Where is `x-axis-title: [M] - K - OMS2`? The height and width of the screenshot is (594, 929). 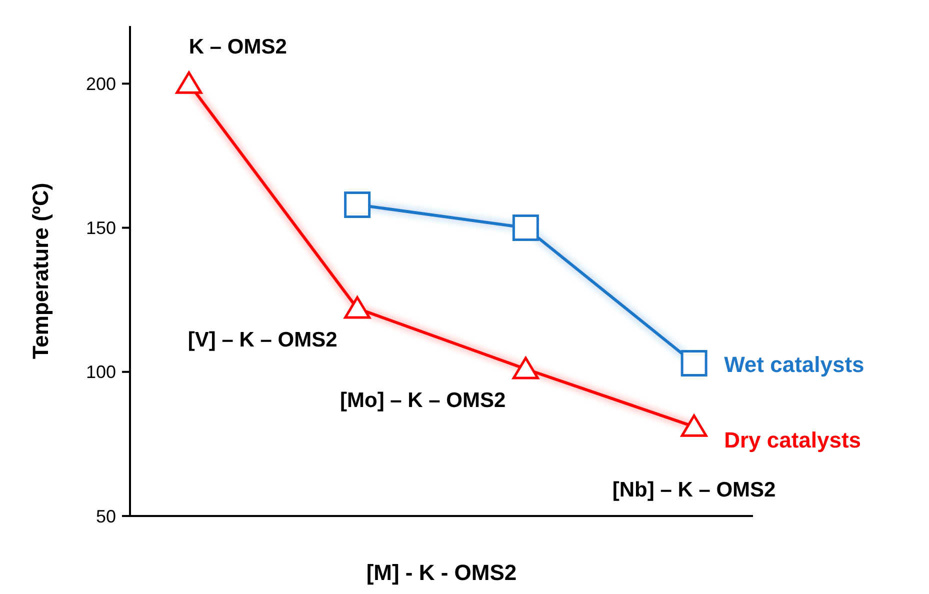 x-axis-title: [M] - K - OMS2 is located at coordinates (441, 572).